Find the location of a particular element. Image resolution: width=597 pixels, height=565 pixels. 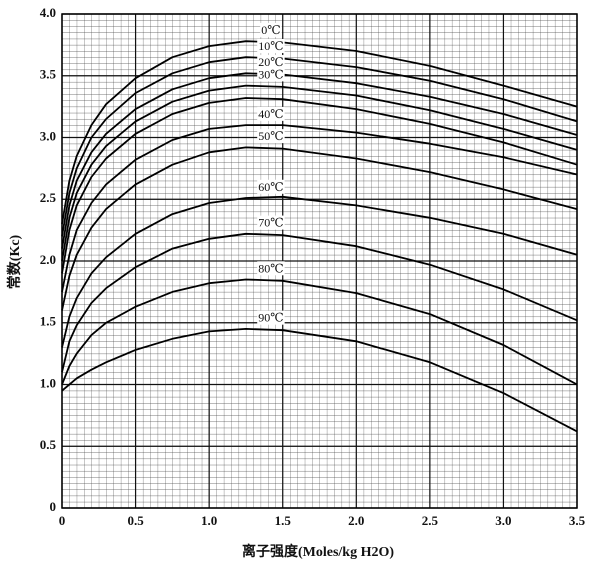

curve-label: 40℃ is located at coordinates (270, 114).